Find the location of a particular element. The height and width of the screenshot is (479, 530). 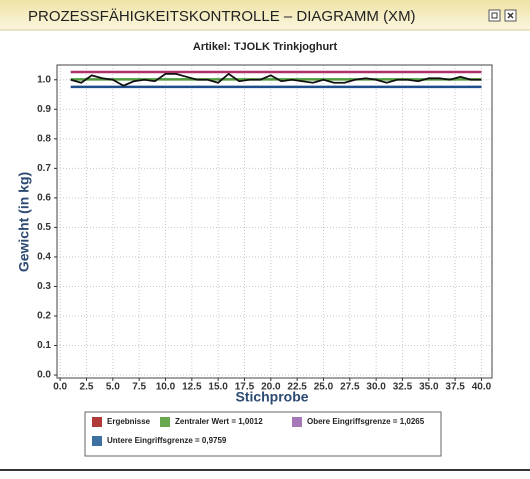

x-tick-label: 35.0 is located at coordinates (429, 387).